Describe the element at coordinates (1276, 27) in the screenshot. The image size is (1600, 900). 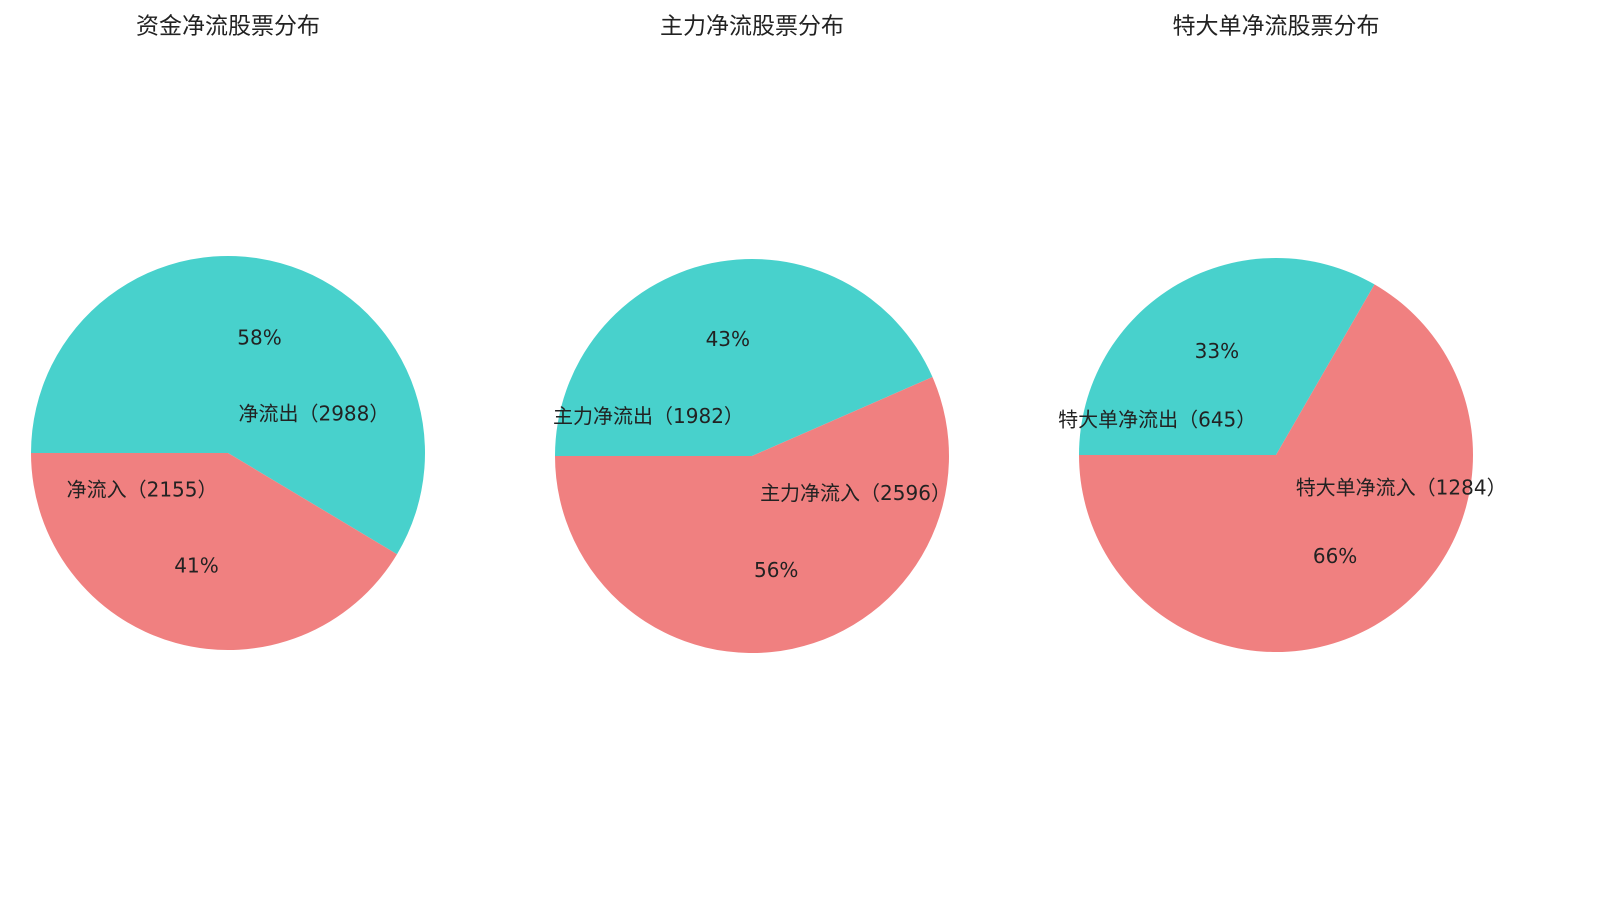
I see `chart-title: 特大单净流股票分布` at that location.